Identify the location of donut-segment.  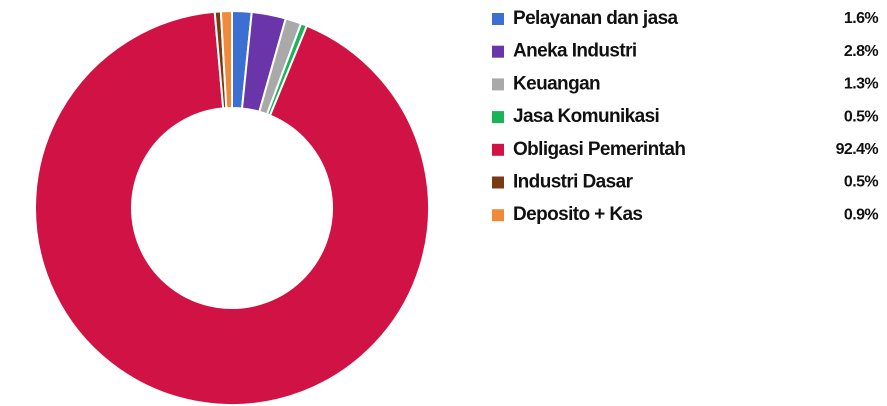
(226, 59).